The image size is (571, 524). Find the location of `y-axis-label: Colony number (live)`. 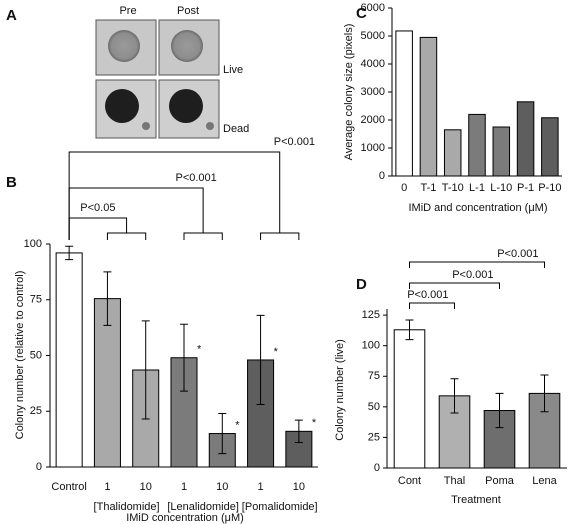

y-axis-label: Colony number (live) is located at coordinates (340, 389).